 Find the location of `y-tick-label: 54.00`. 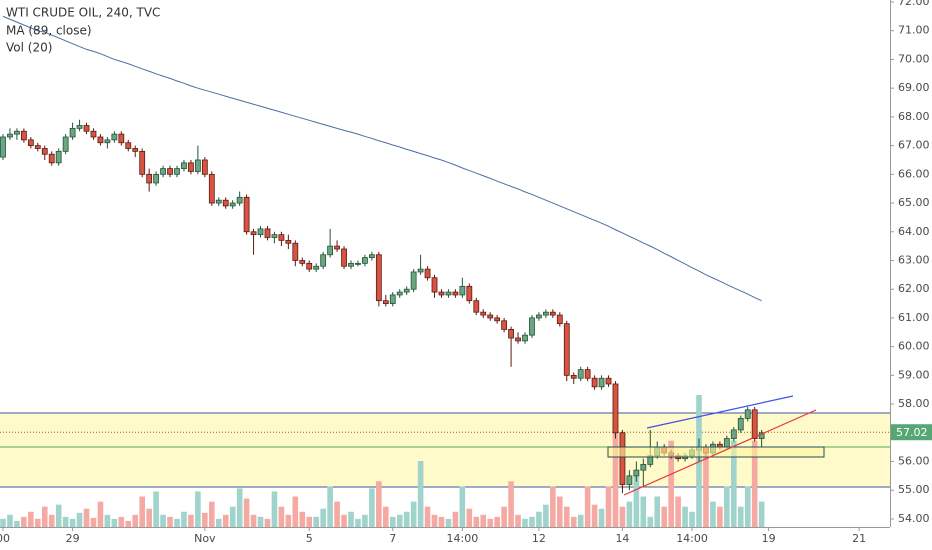

y-tick-label: 54.00 is located at coordinates (914, 518).